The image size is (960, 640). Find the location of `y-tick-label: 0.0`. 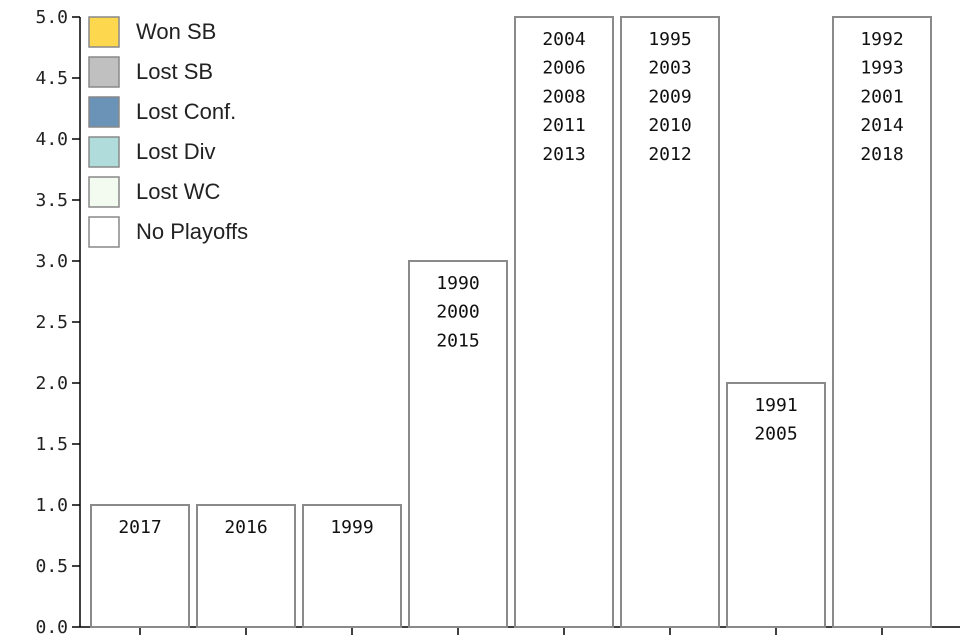

y-tick-label: 0.0 is located at coordinates (51, 627).